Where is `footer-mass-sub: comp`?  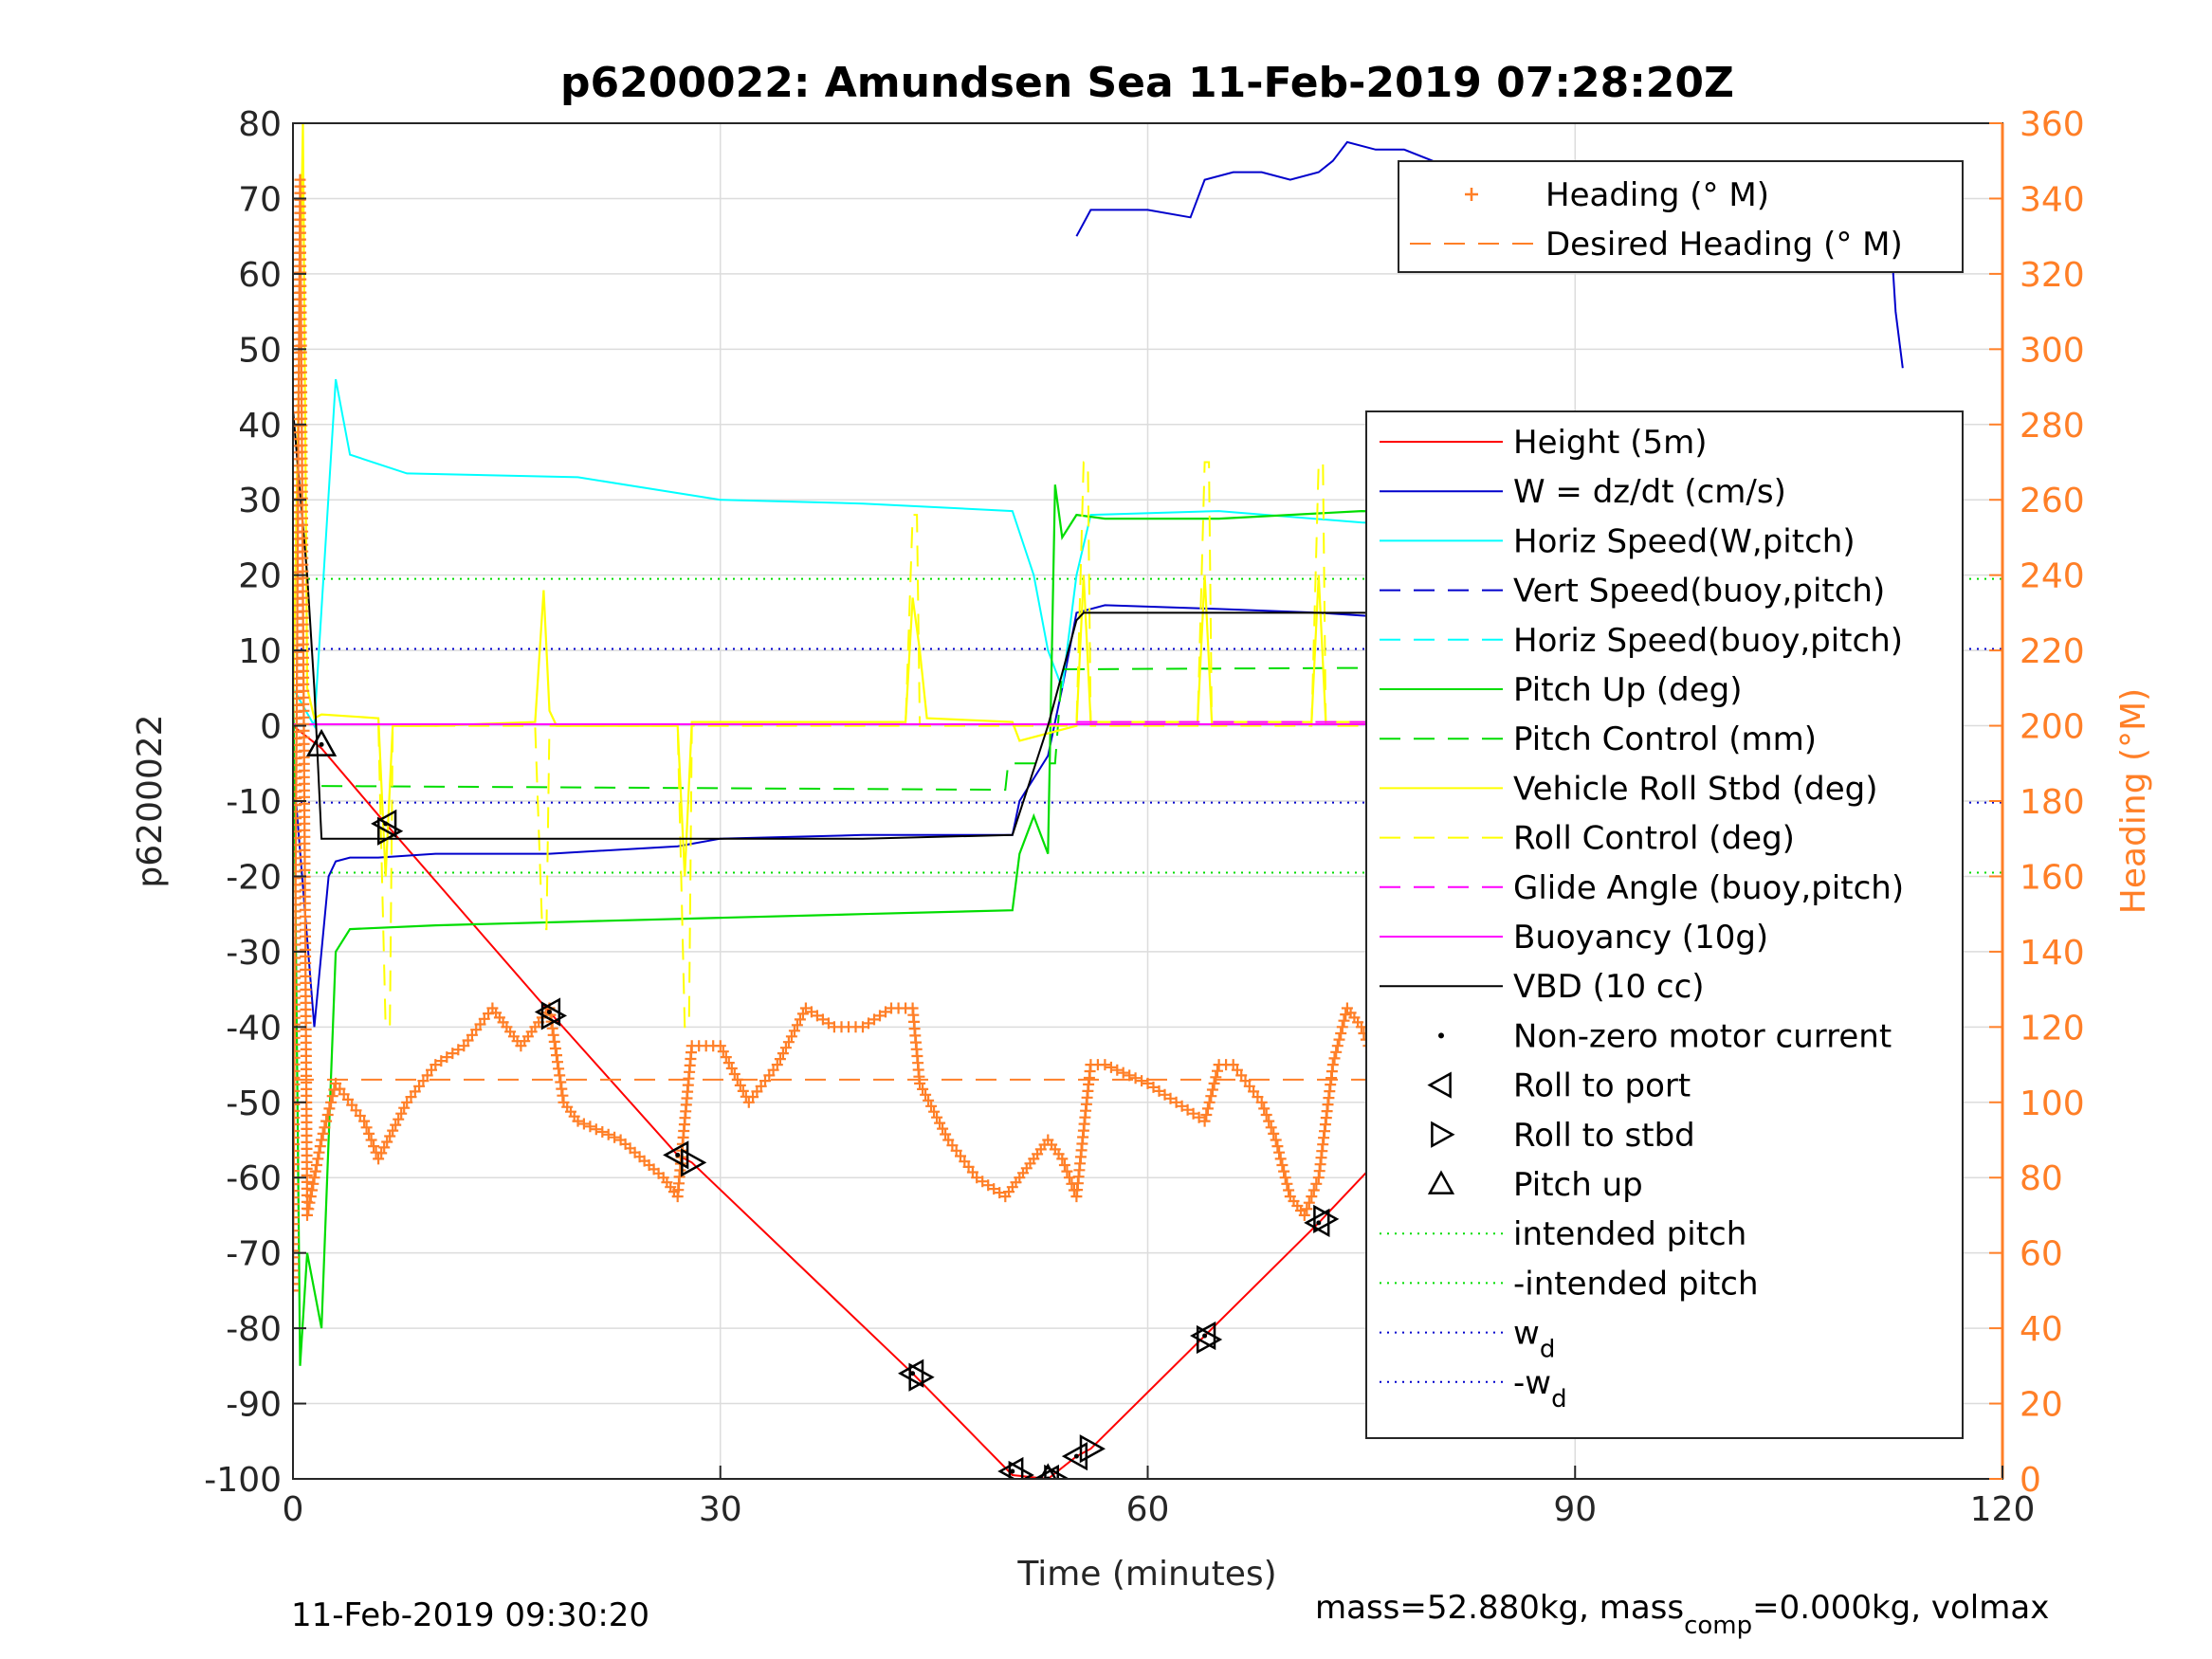 footer-mass-sub: comp is located at coordinates (1718, 1626).